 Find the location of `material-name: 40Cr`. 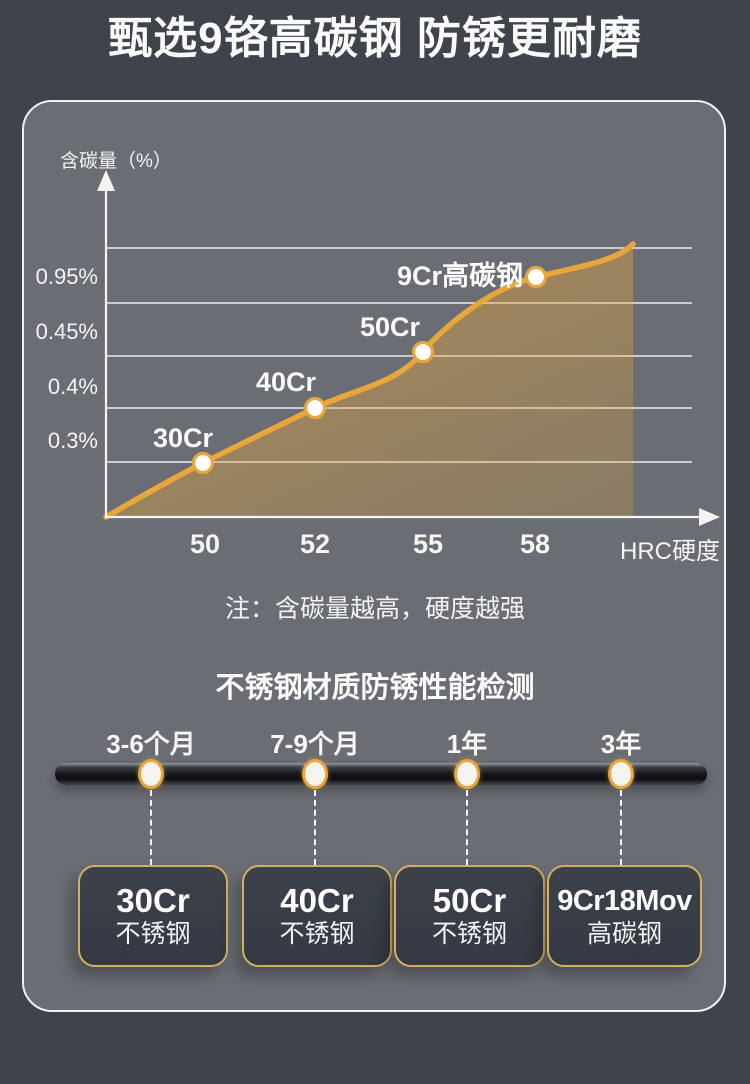

material-name: 40Cr is located at coordinates (317, 900).